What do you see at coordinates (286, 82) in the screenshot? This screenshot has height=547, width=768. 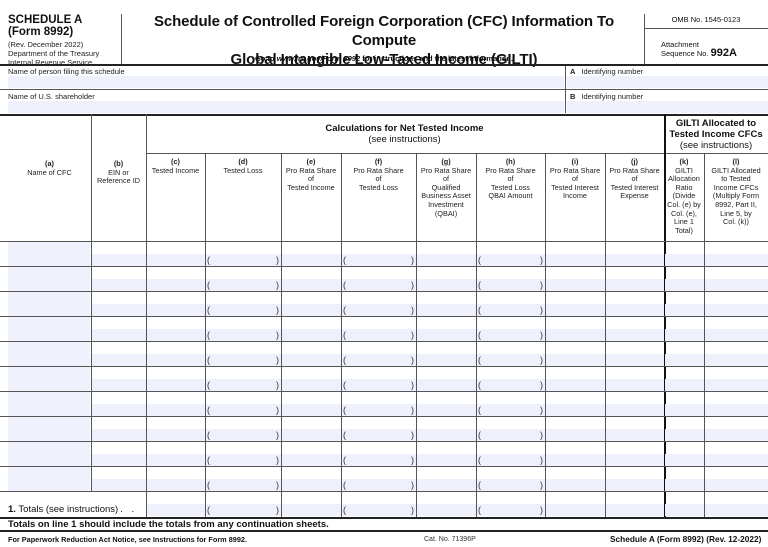 I see `filer-name-input` at bounding box center [286, 82].